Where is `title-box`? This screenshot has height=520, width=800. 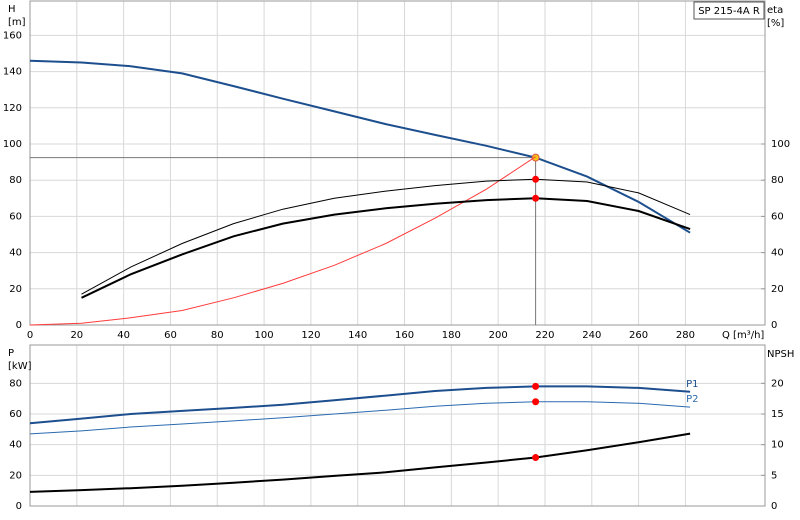
title-box is located at coordinates (729, 10).